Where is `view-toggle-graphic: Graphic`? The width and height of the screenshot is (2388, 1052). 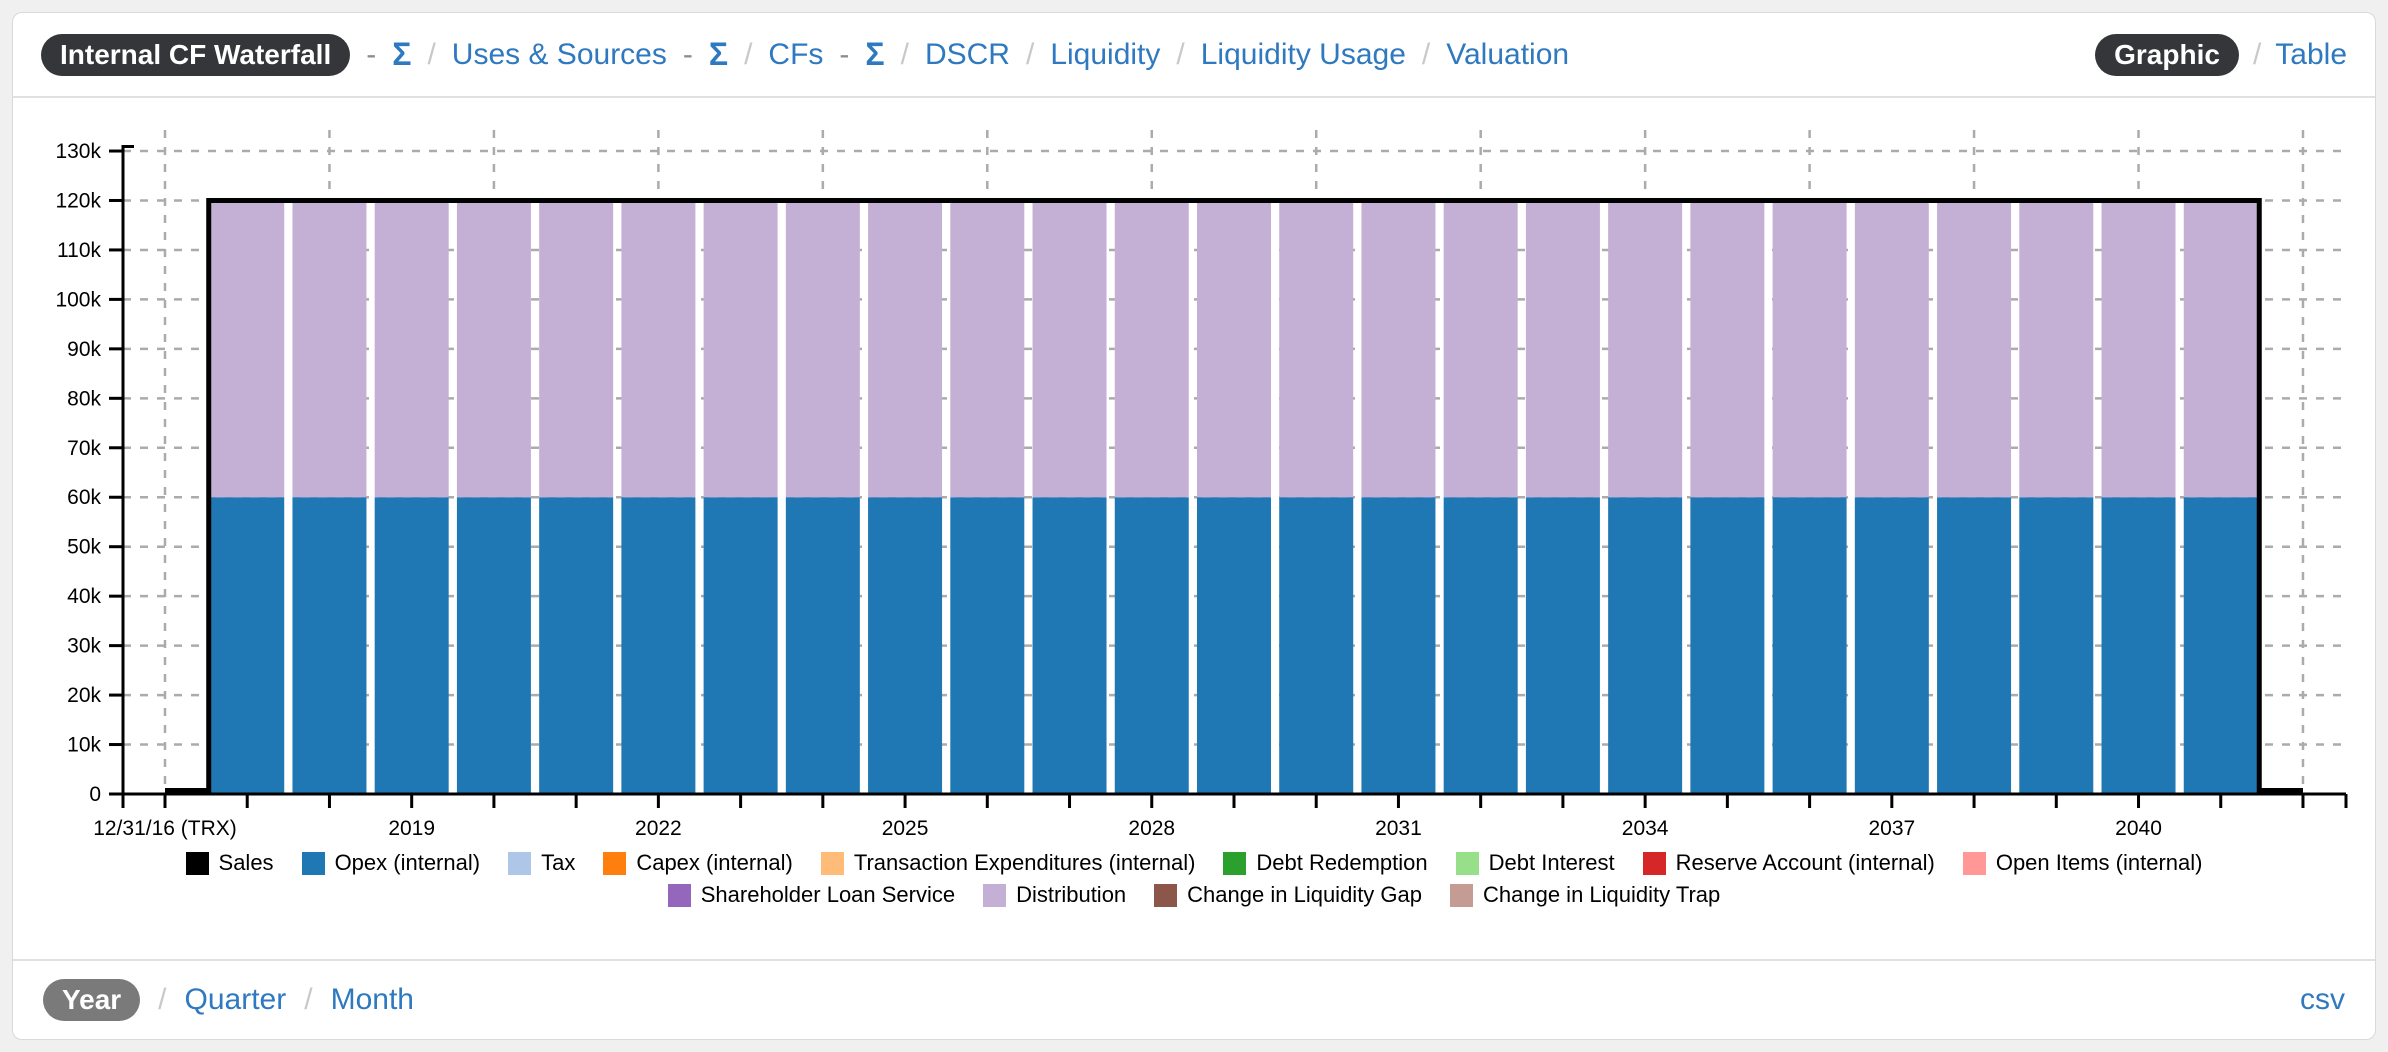
view-toggle-graphic: Graphic is located at coordinates (2167, 54).